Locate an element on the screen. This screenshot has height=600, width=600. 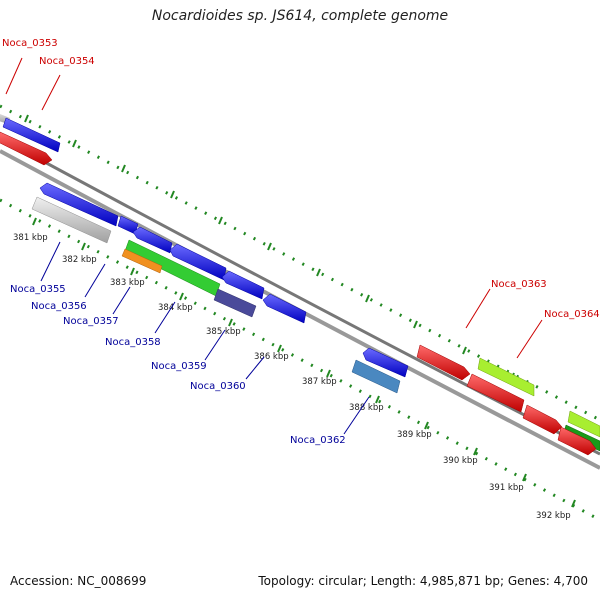
tick-label: 382 kbp is located at coordinates (79, 260).